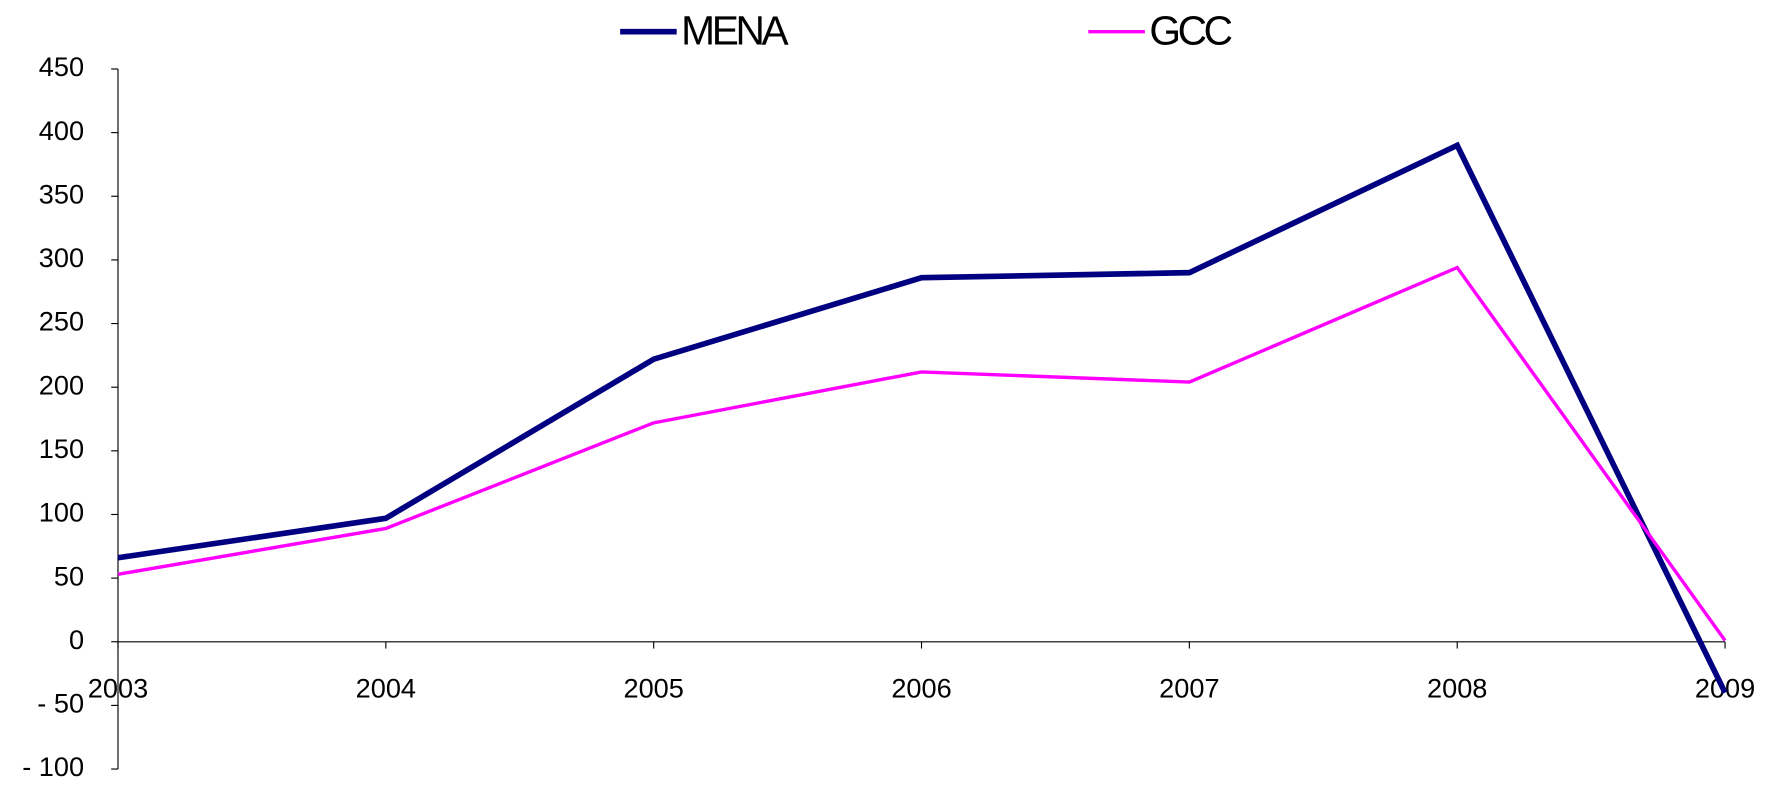 This screenshot has width=1765, height=786. Describe the element at coordinates (61, 321) in the screenshot. I see `y-tick-label: 250` at that location.